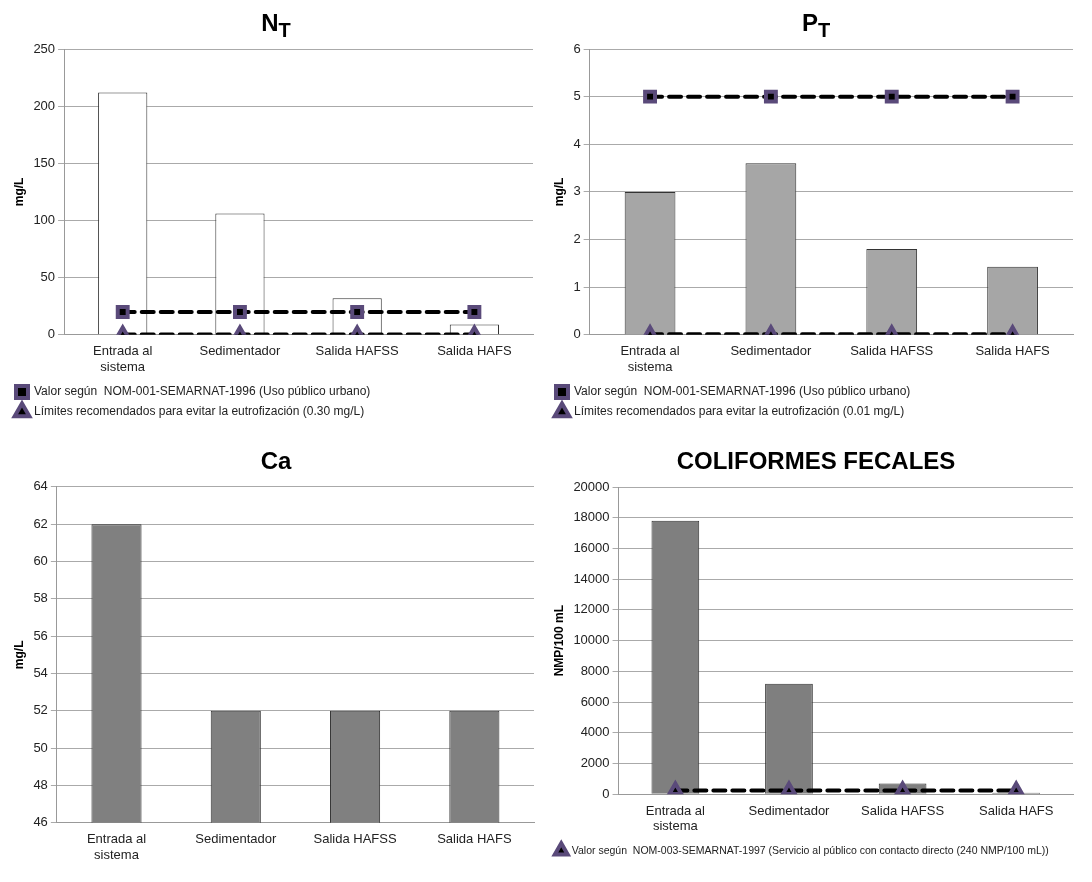 This screenshot has height=882, width=1092. Describe the element at coordinates (40, 673) in the screenshot. I see `y-tick-label: 54` at that location.